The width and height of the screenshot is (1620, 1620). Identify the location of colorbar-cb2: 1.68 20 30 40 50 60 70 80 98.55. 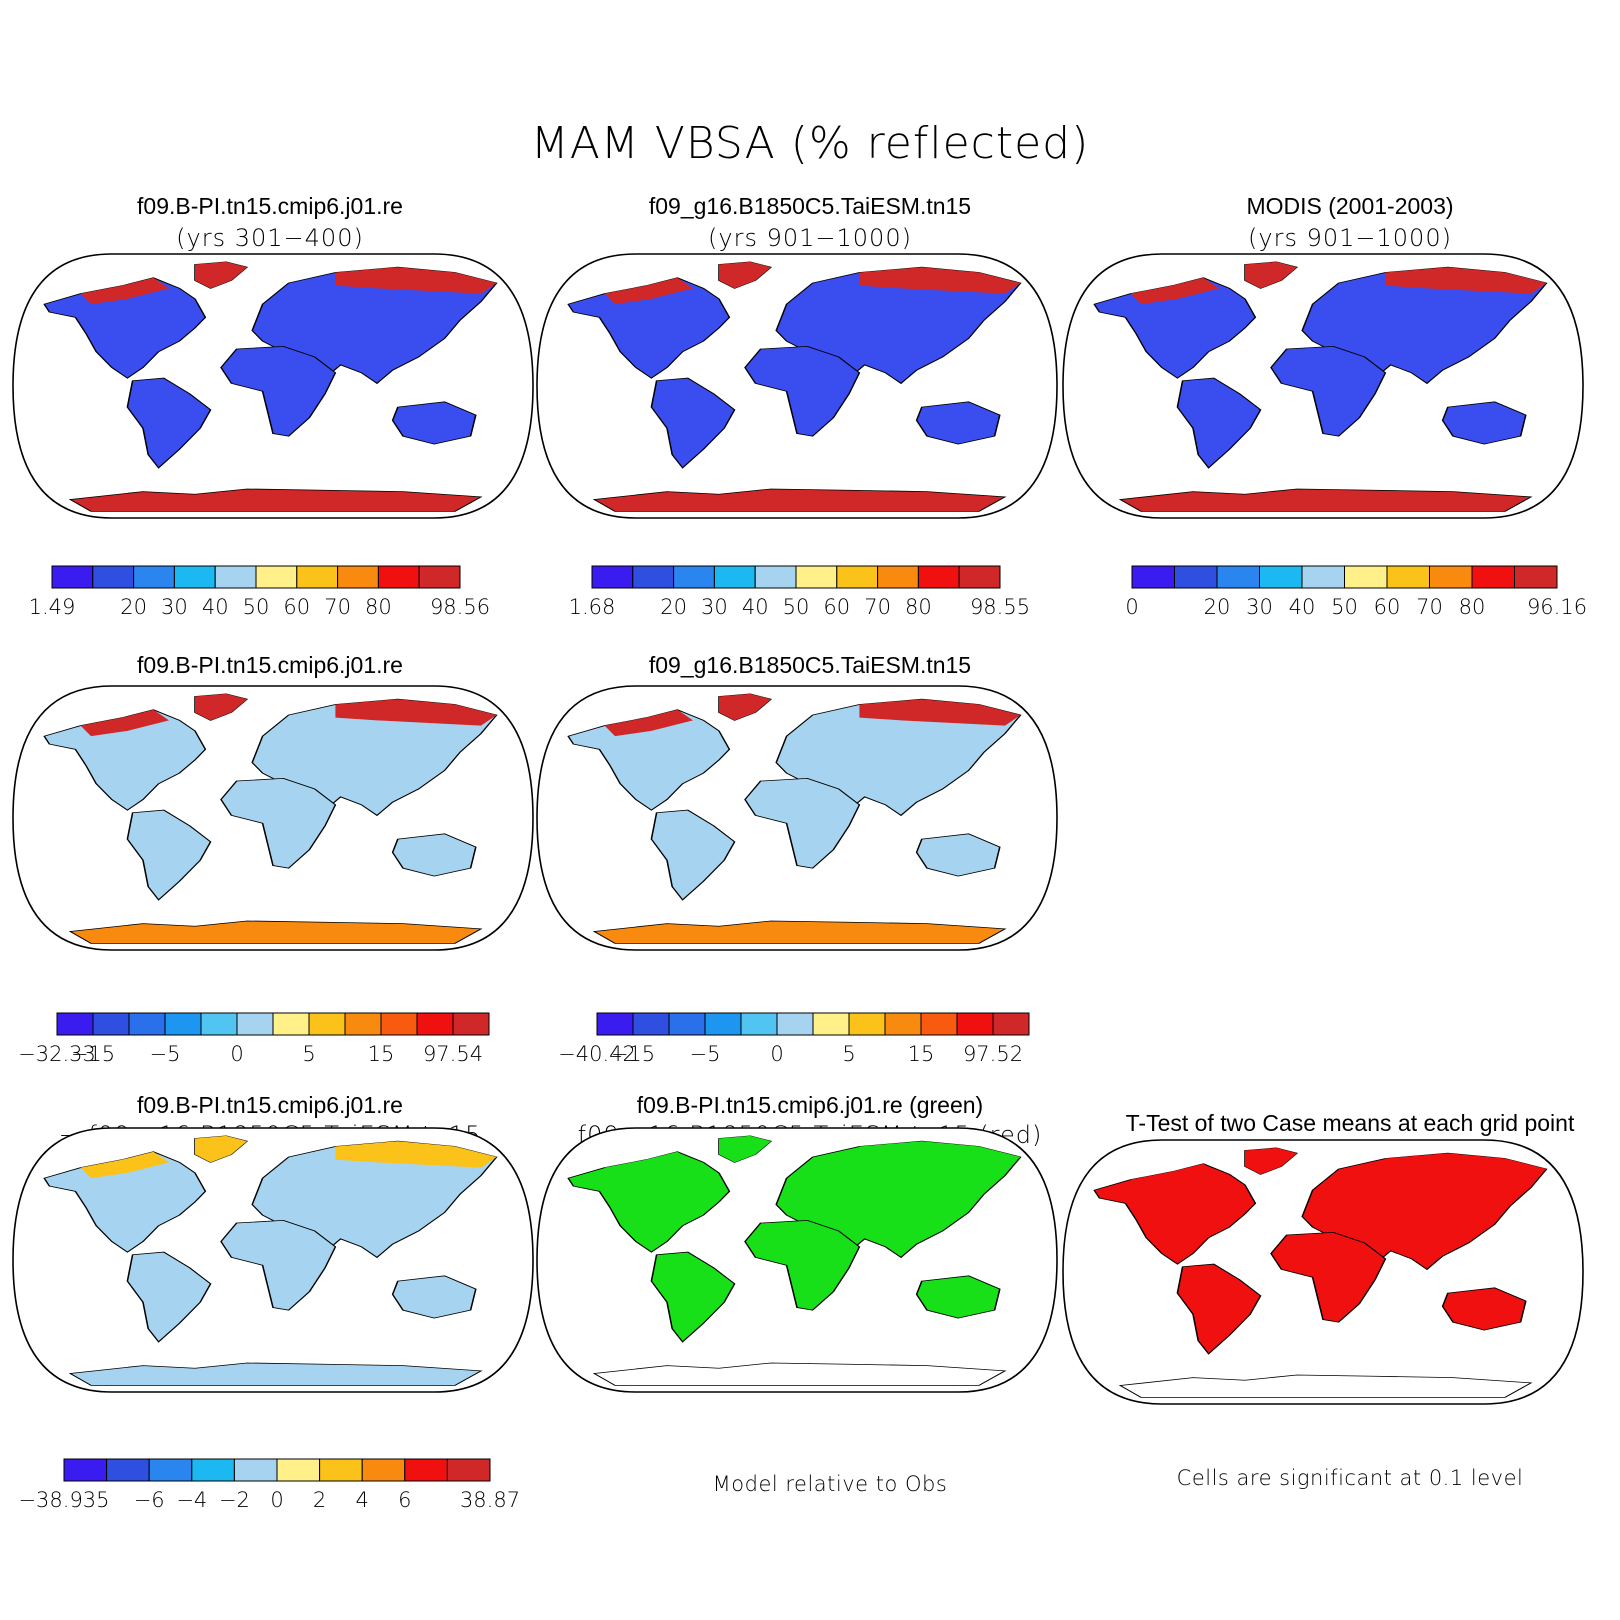
(799, 592).